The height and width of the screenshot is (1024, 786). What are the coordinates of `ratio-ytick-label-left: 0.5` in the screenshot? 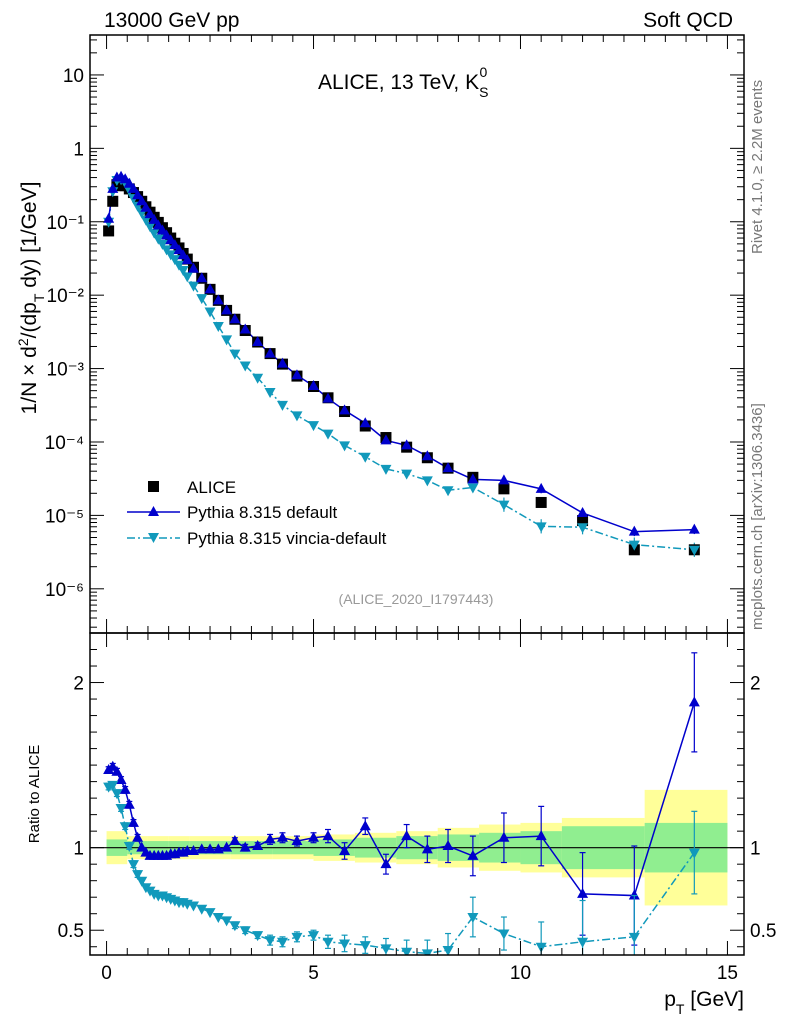 It's located at (71, 931).